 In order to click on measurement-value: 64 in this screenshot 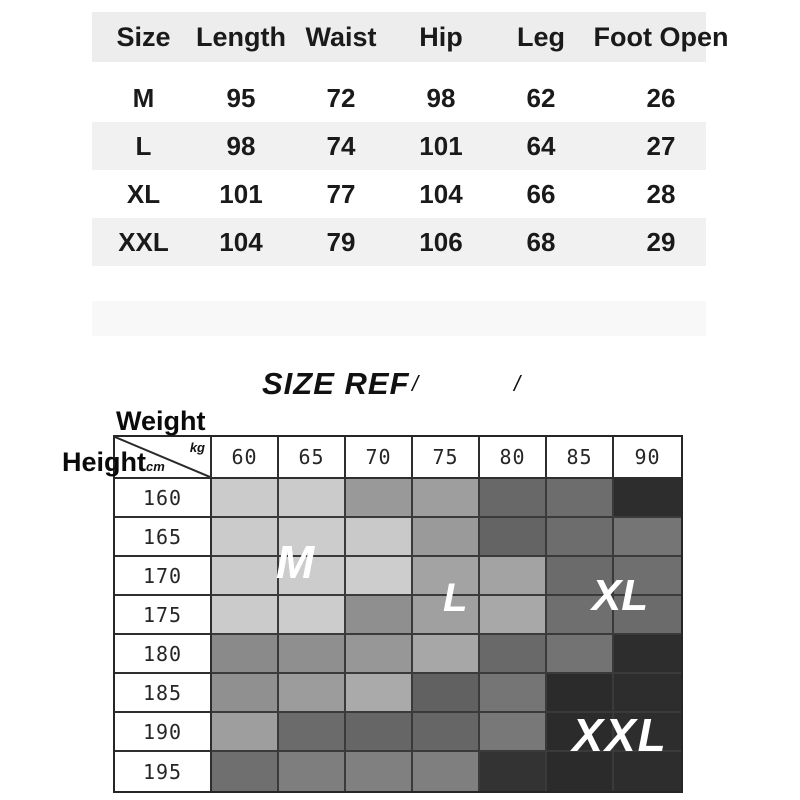, I will do `click(541, 145)`.